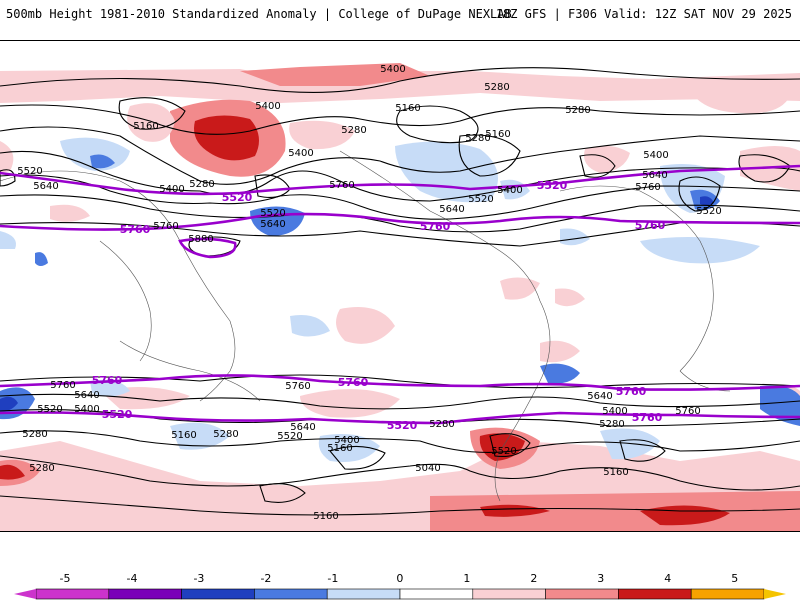 Image resolution: width=800 pixels, height=604 pixels. What do you see at coordinates (600, 578) in the screenshot?
I see `colorbar-tick-label: 3` at bounding box center [600, 578].